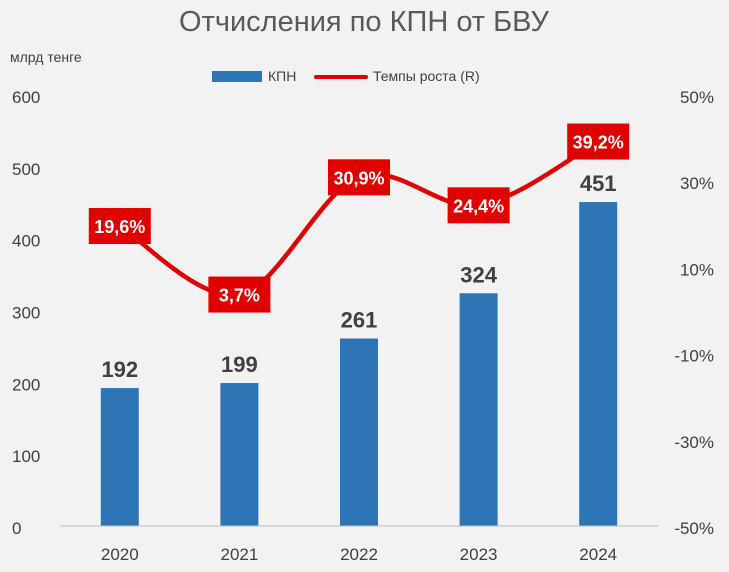 The width and height of the screenshot is (729, 572). Describe the element at coordinates (359, 432) in the screenshot. I see `bar-kpn-2022` at that location.